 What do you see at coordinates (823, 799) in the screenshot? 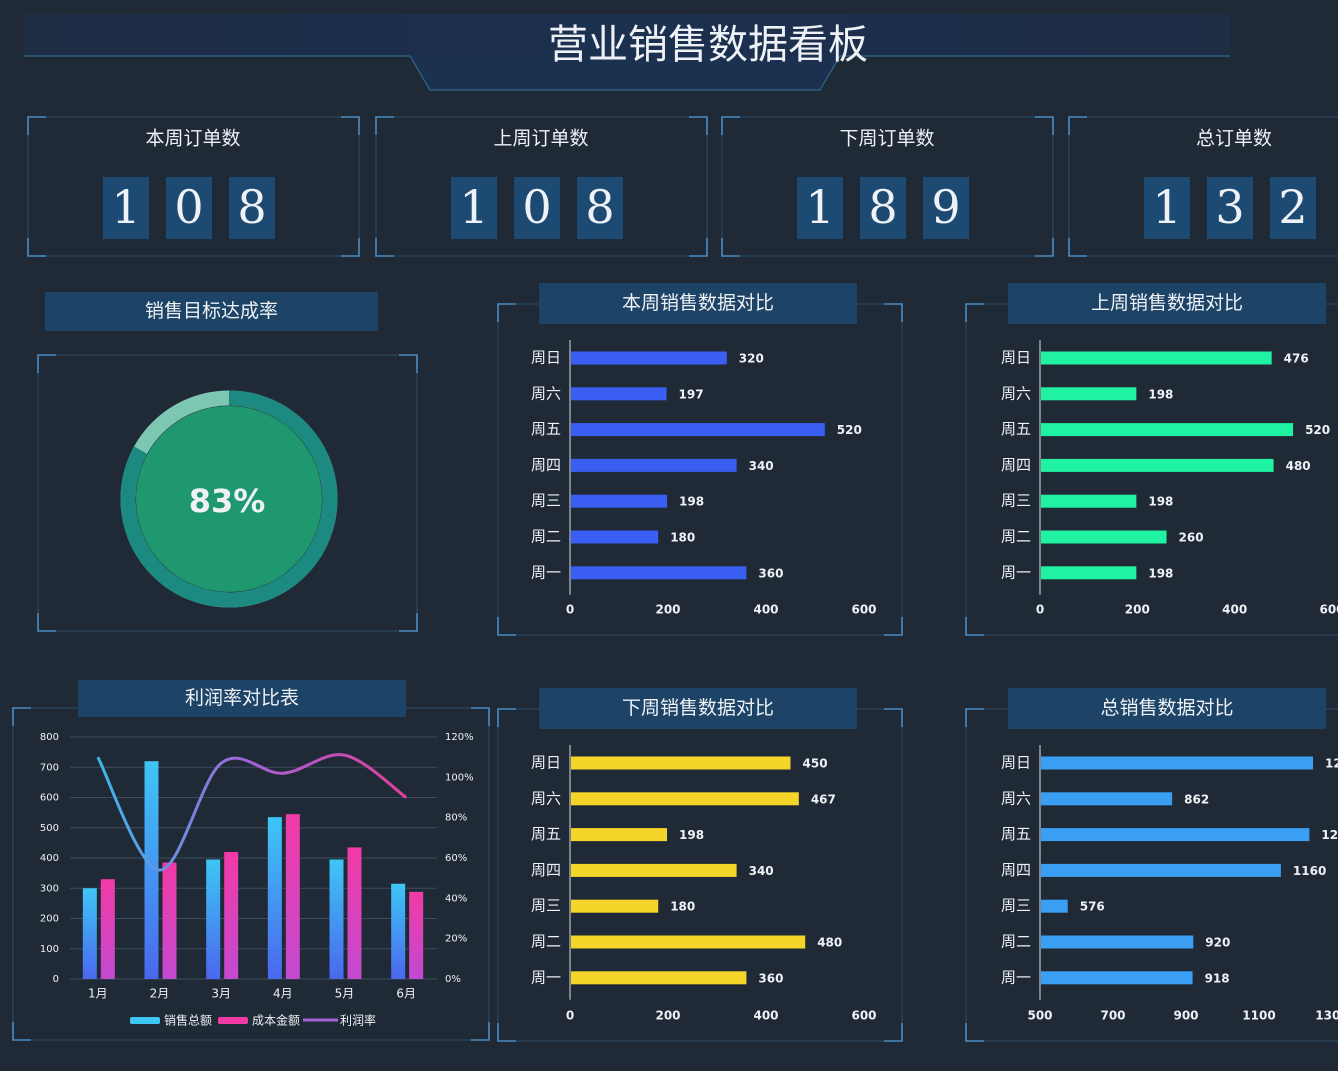
I see `value-label: 467` at bounding box center [823, 799].